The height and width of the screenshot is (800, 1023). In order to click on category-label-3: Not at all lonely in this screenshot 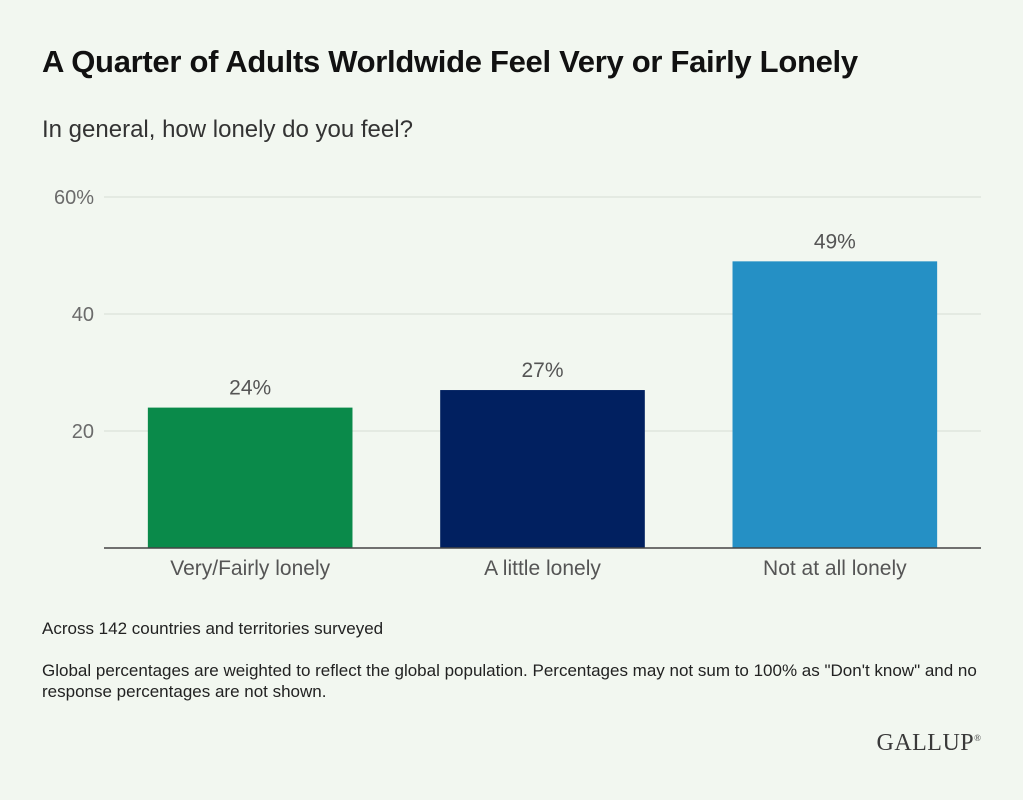, I will do `click(835, 568)`.